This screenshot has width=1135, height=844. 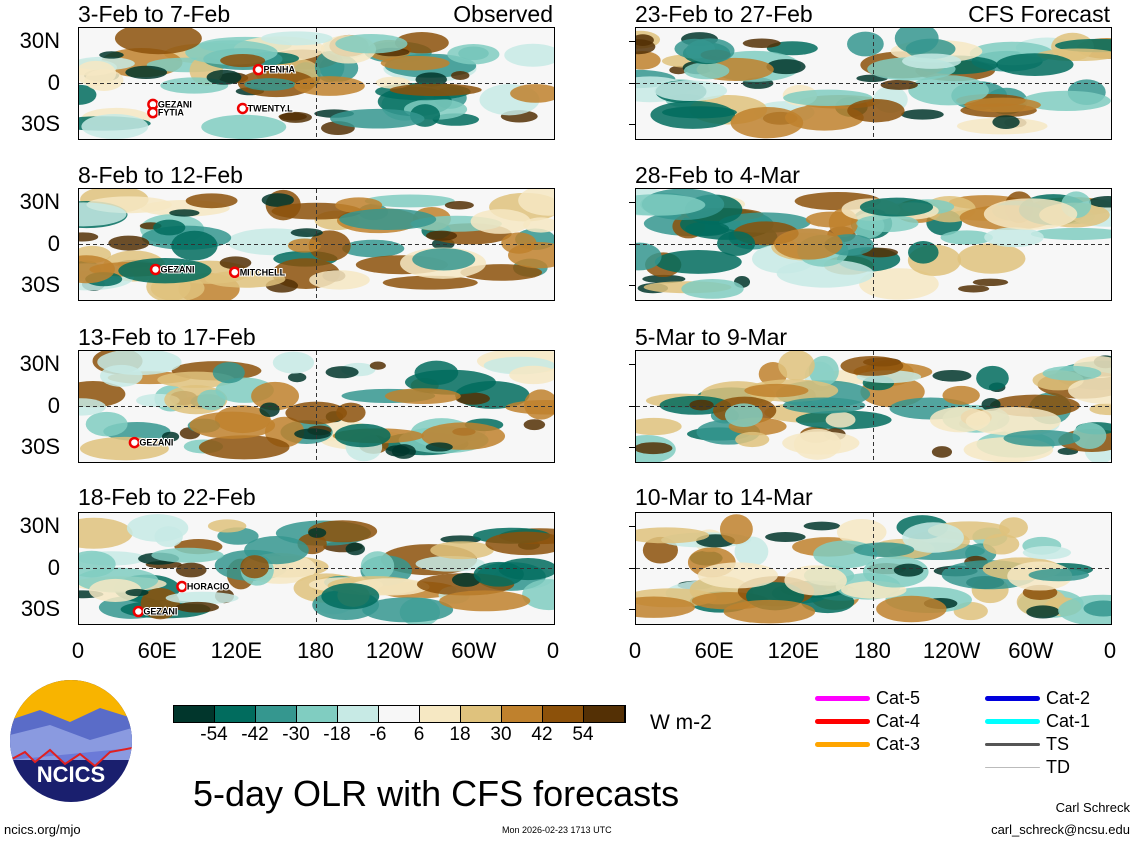 What do you see at coordinates (316, 406) in the screenshot?
I see `olr-map-panel: GEZANI` at bounding box center [316, 406].